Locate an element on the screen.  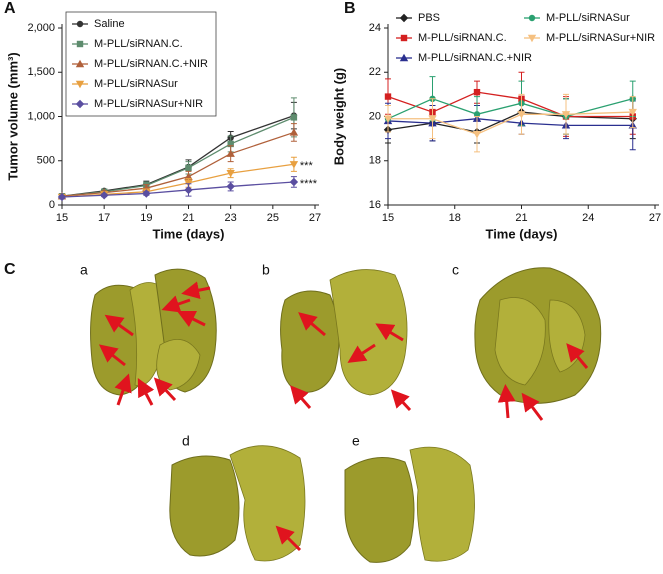
y-tick-label: 2,000 is located at coordinates (41, 28).